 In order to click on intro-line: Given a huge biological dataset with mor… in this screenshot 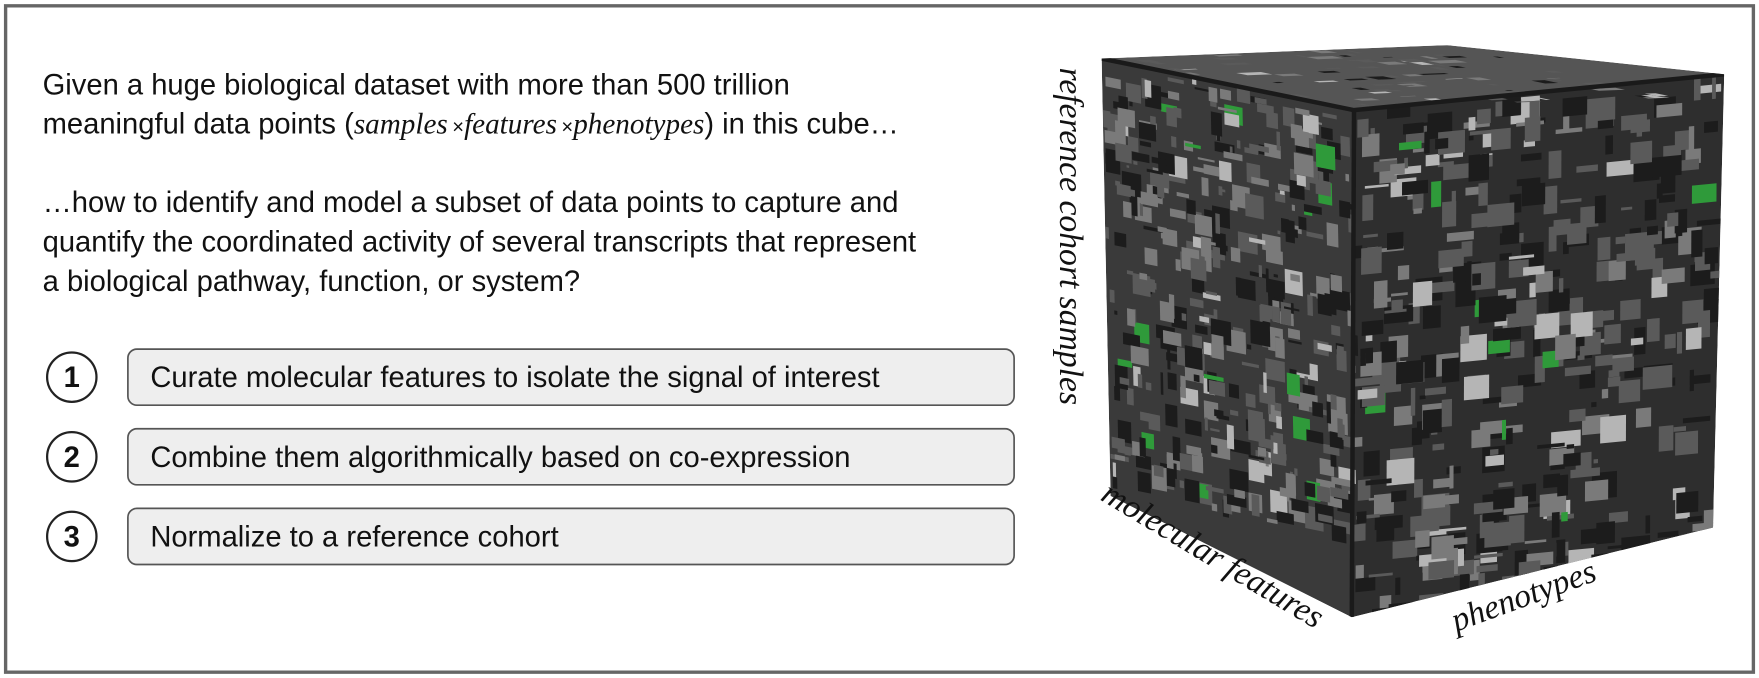, I will do `click(416, 85)`.